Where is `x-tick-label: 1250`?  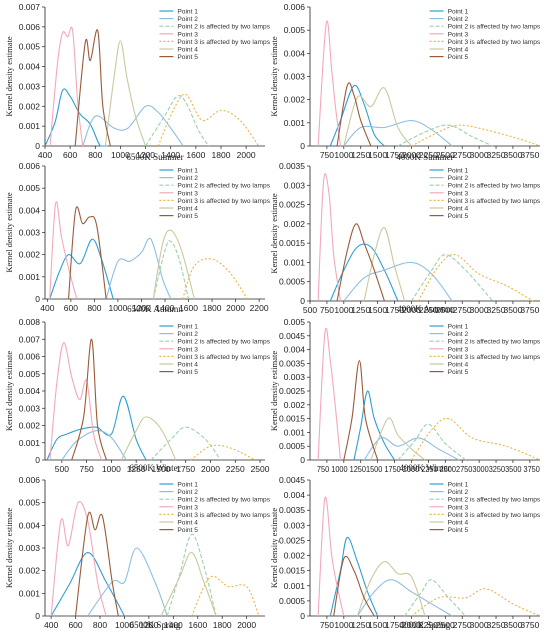
x-tick-label: 1250 is located at coordinates (136, 469).